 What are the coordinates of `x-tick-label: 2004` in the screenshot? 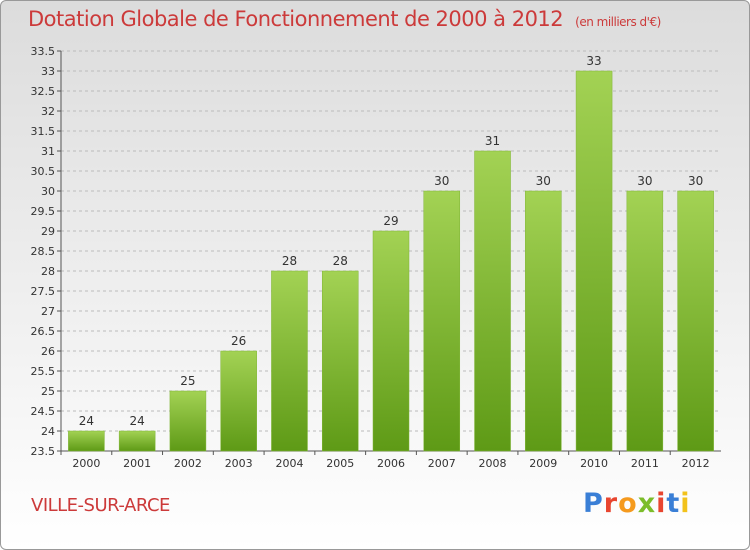 It's located at (289, 463).